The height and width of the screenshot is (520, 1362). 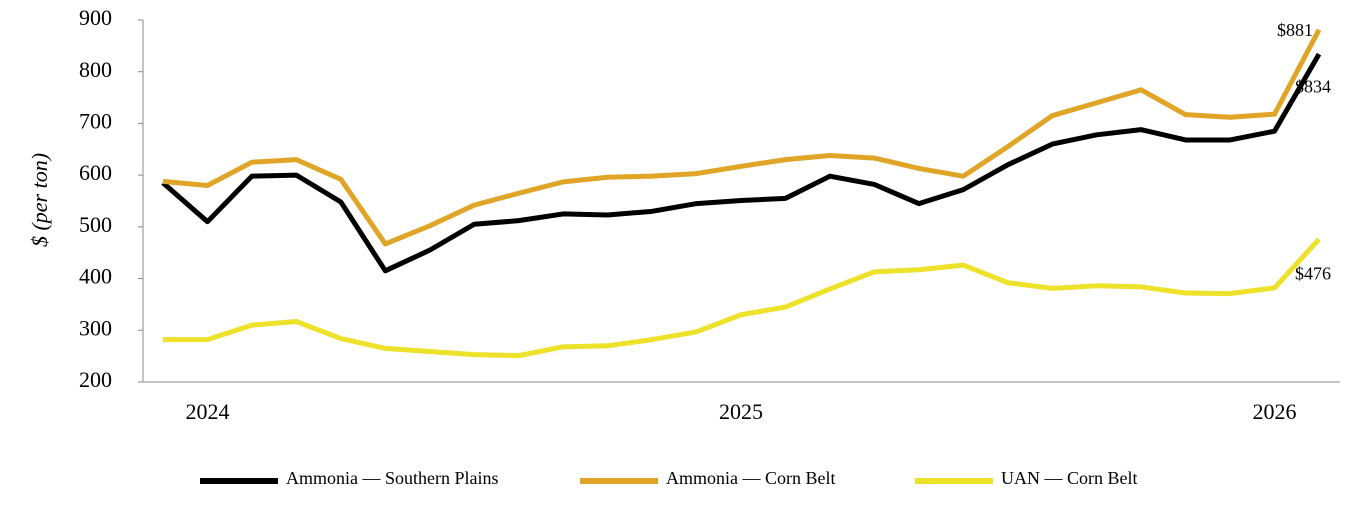 What do you see at coordinates (741, 411) in the screenshot?
I see `x-tick-label: 2025` at bounding box center [741, 411].